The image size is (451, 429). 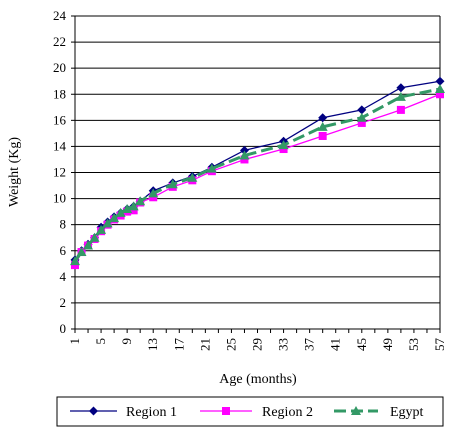 I want to click on legend-item: Egypt, so click(x=379, y=412).